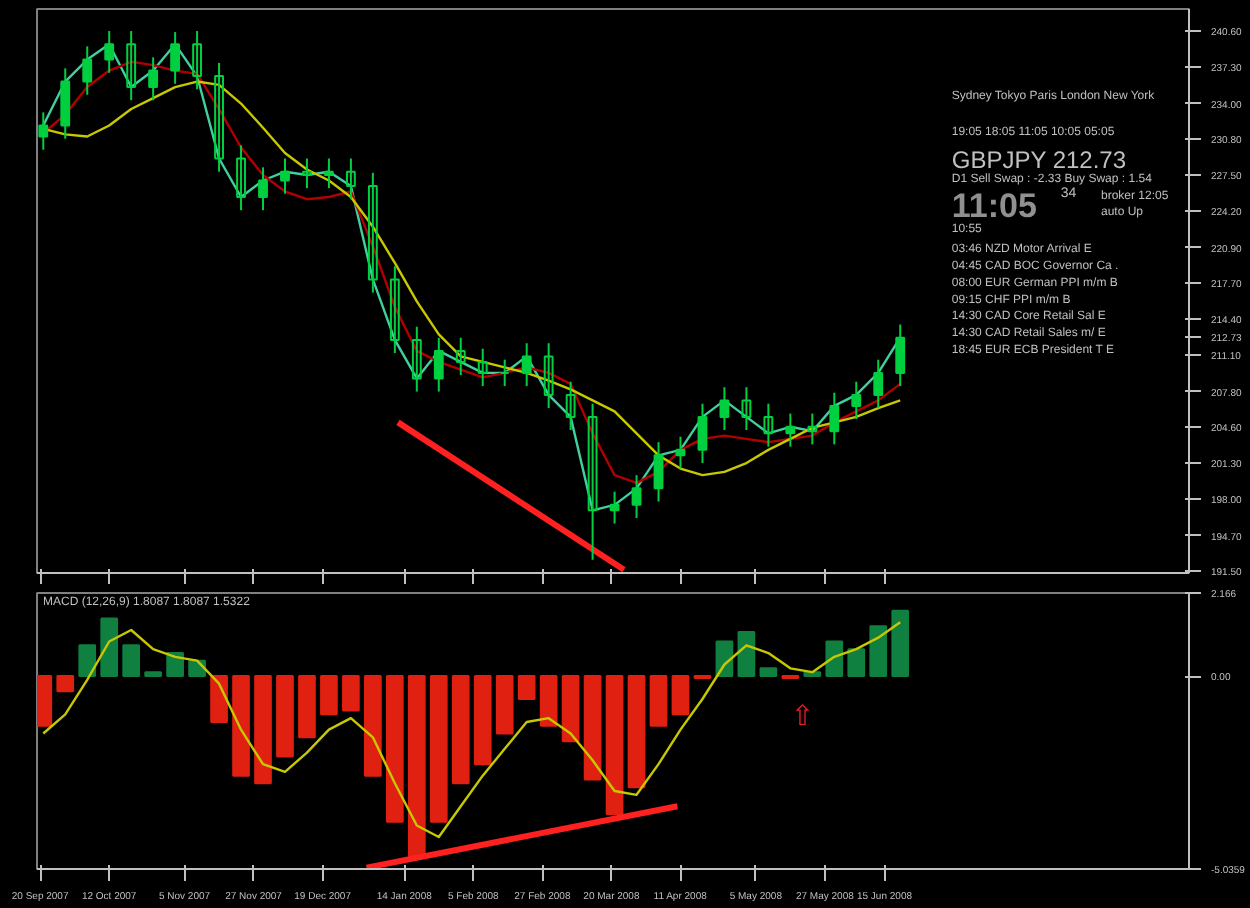  What do you see at coordinates (994, 206) in the screenshot?
I see `annotation: 11:05` at bounding box center [994, 206].